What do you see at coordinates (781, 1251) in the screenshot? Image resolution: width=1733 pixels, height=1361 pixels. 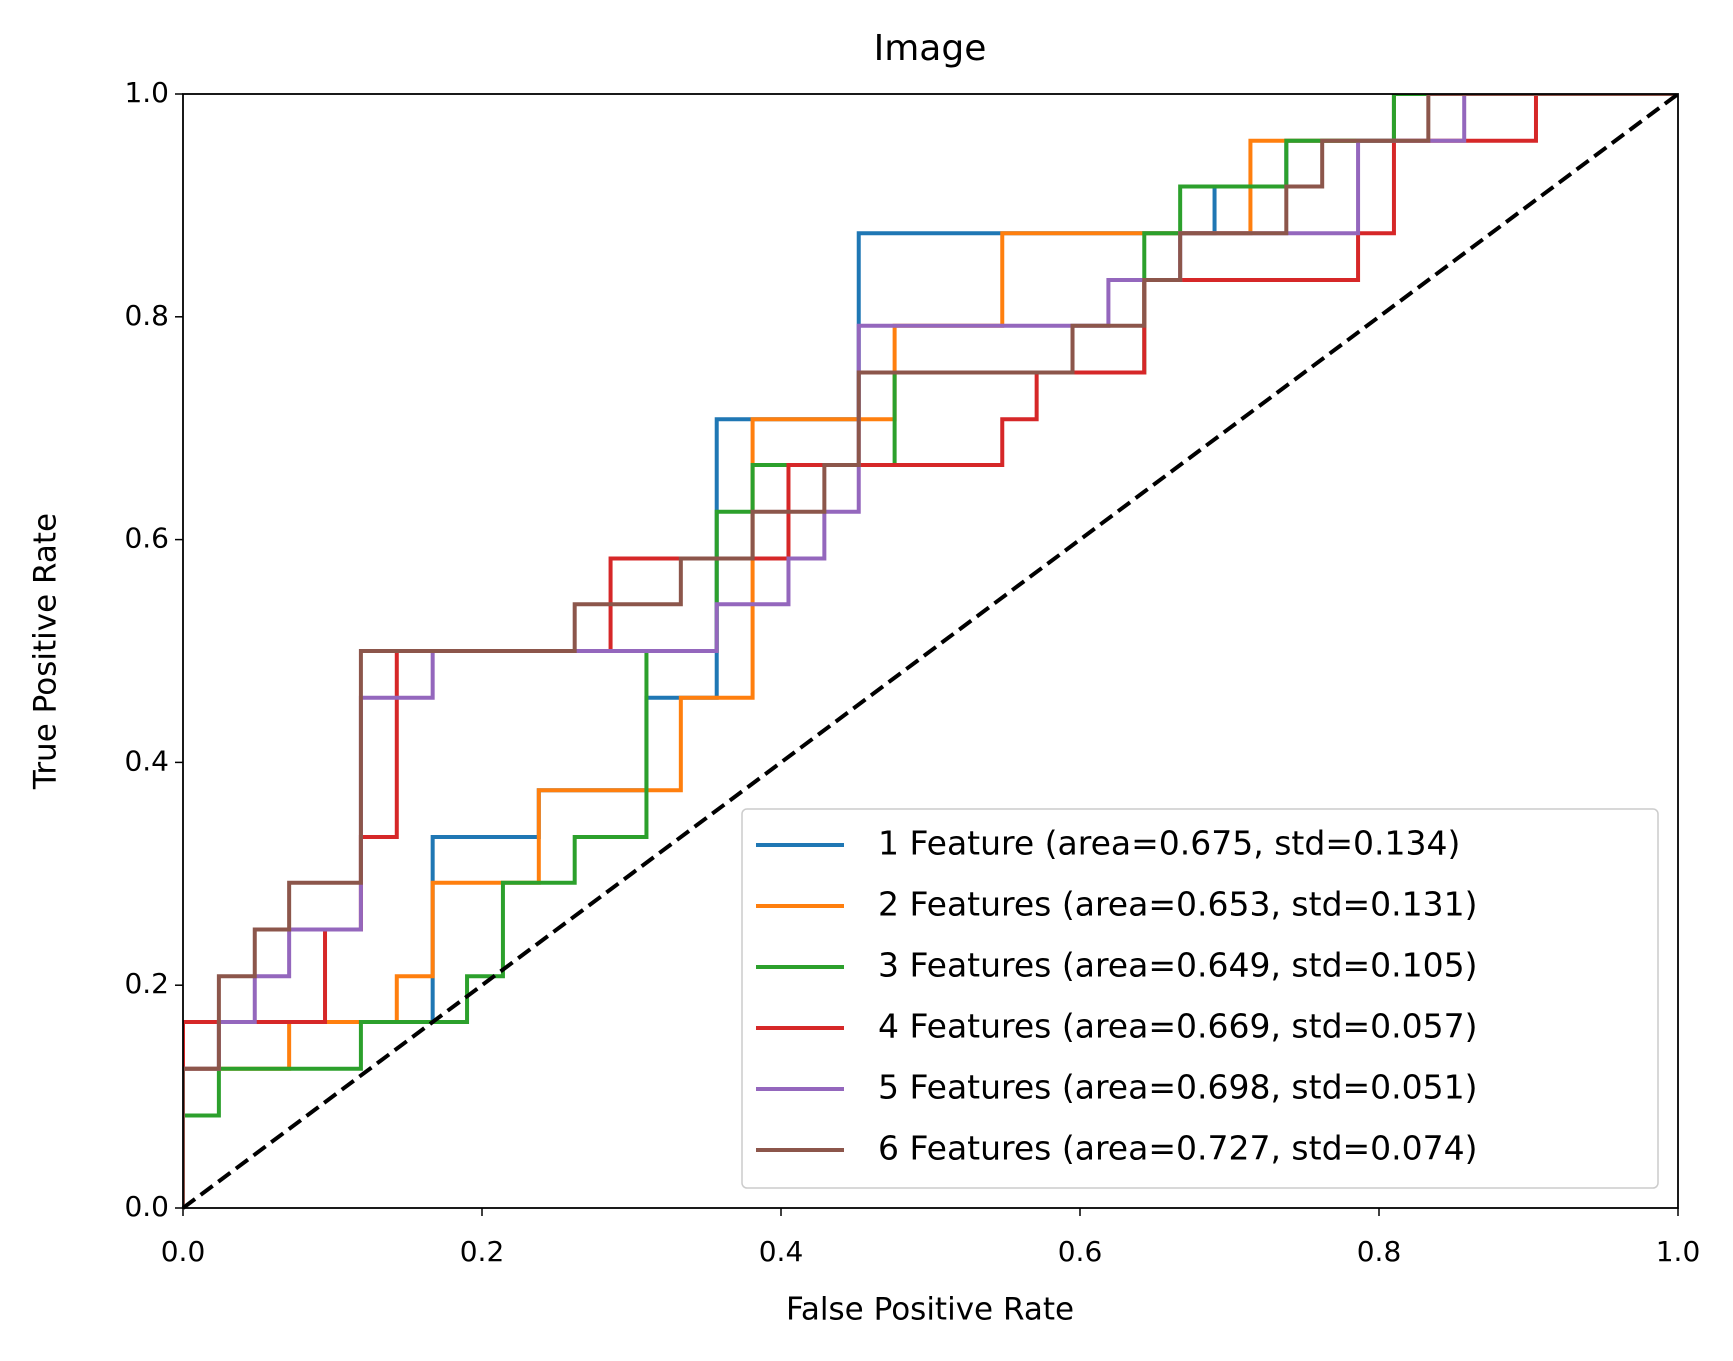 I see `x-tick-label: 0.4` at bounding box center [781, 1251].